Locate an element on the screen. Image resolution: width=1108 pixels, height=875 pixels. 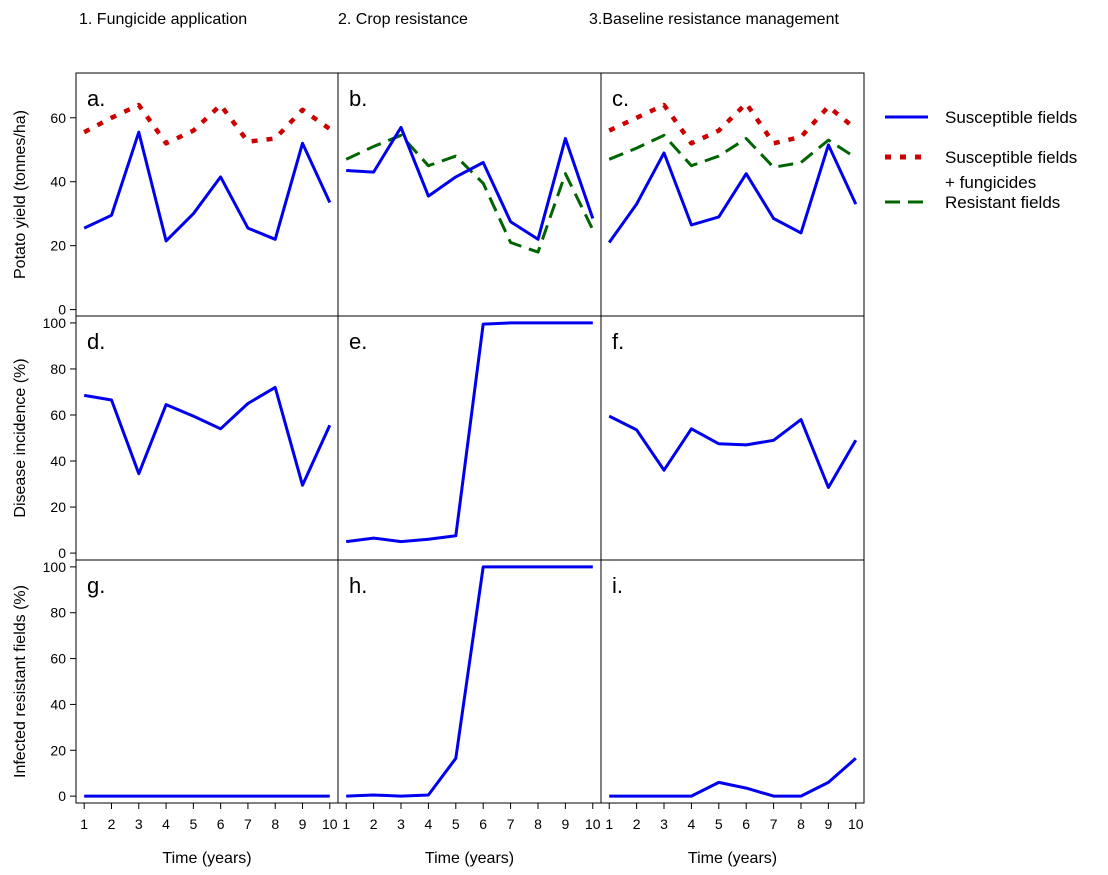
y-tick-label-d-20: 20 is located at coordinates (58, 507).